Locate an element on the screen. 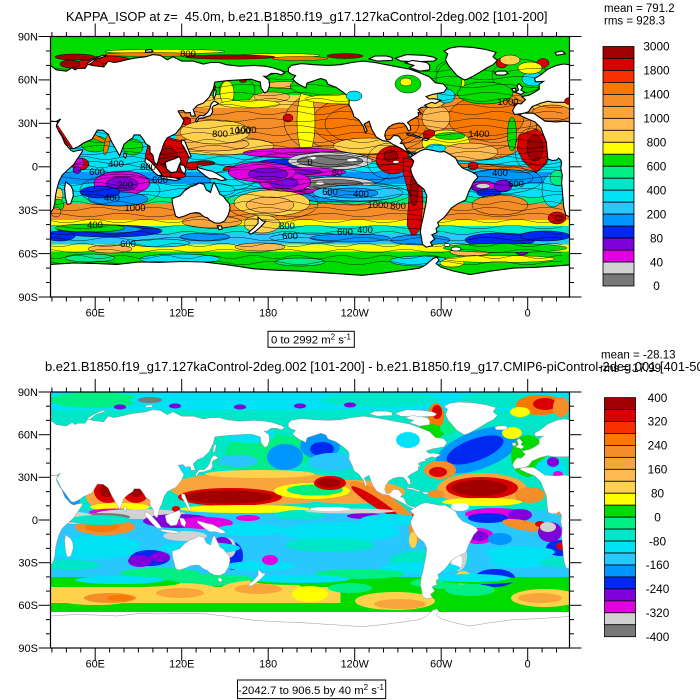 The width and height of the screenshot is (700, 700). svg-text: 320 is located at coordinates (658, 422).